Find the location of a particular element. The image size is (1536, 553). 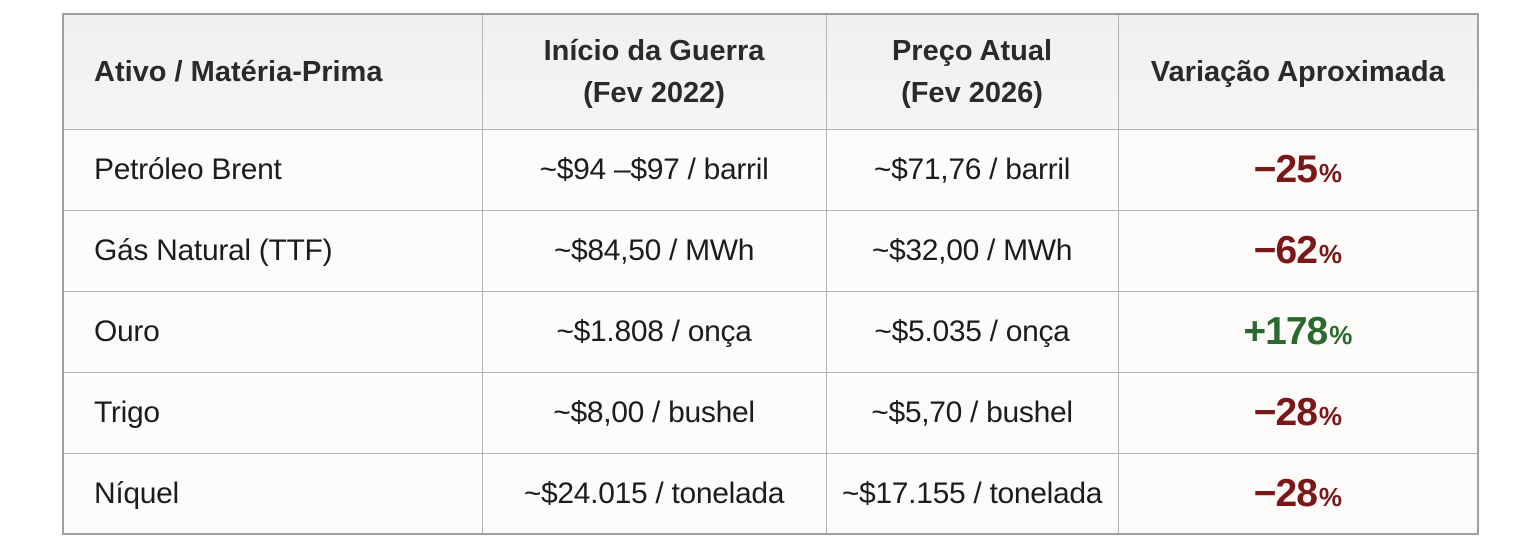

current-price-cell: ~$5.035 / onça is located at coordinates (972, 331).